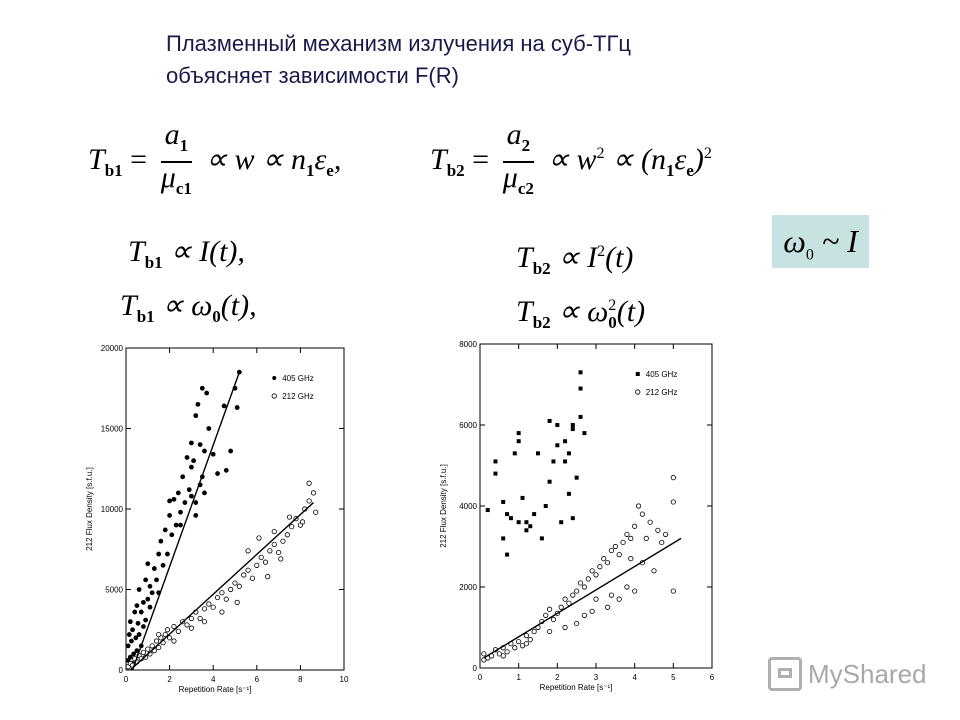 This screenshot has height=720, width=960. I want to click on tb1-omega-symbol: T, so click(128, 305).